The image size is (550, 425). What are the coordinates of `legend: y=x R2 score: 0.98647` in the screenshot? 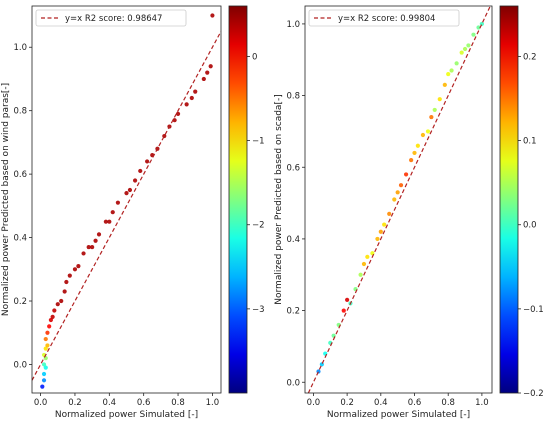 It's located at (111, 18).